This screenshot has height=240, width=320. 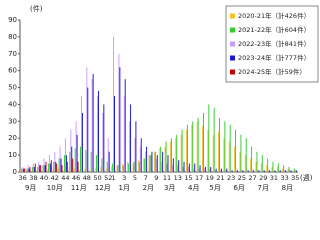 I want to click on y-tick-label: 0, so click(x=15, y=172).